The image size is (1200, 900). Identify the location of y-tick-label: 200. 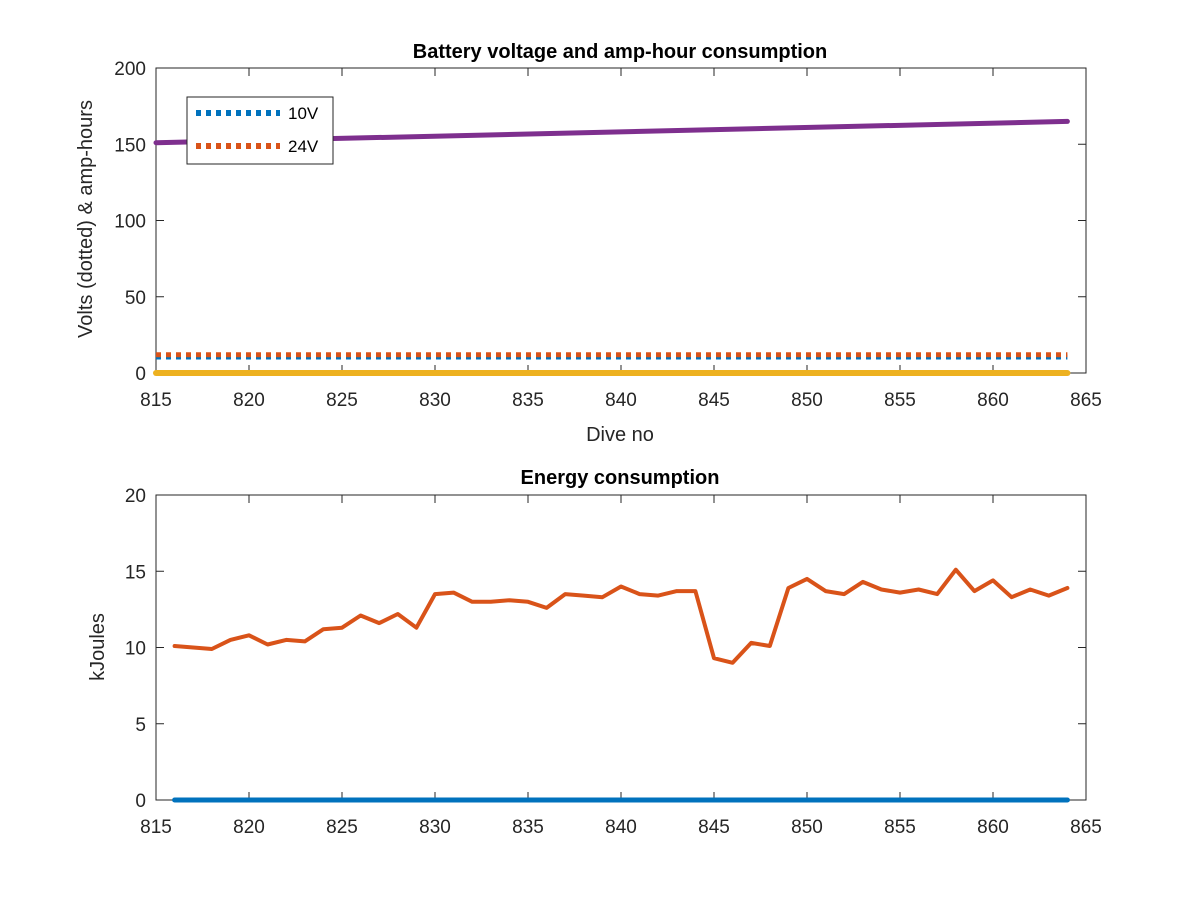
(130, 69).